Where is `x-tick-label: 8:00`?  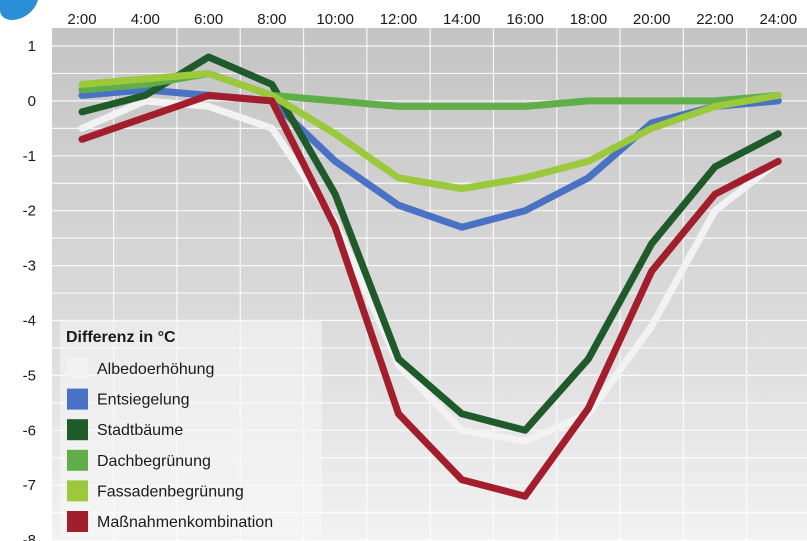
x-tick-label: 8:00 is located at coordinates (271, 19).